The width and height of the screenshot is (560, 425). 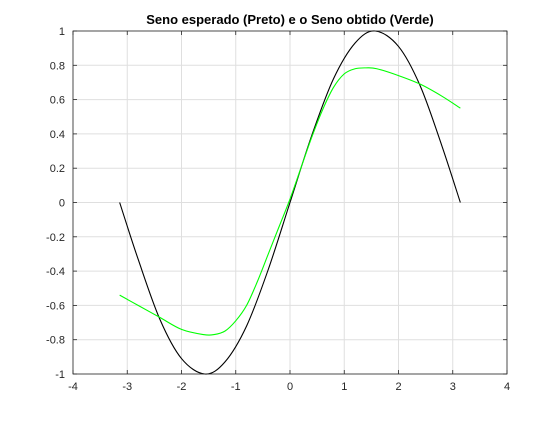 What do you see at coordinates (55, 306) in the screenshot?
I see `y-tick-label: -0.6` at bounding box center [55, 306].